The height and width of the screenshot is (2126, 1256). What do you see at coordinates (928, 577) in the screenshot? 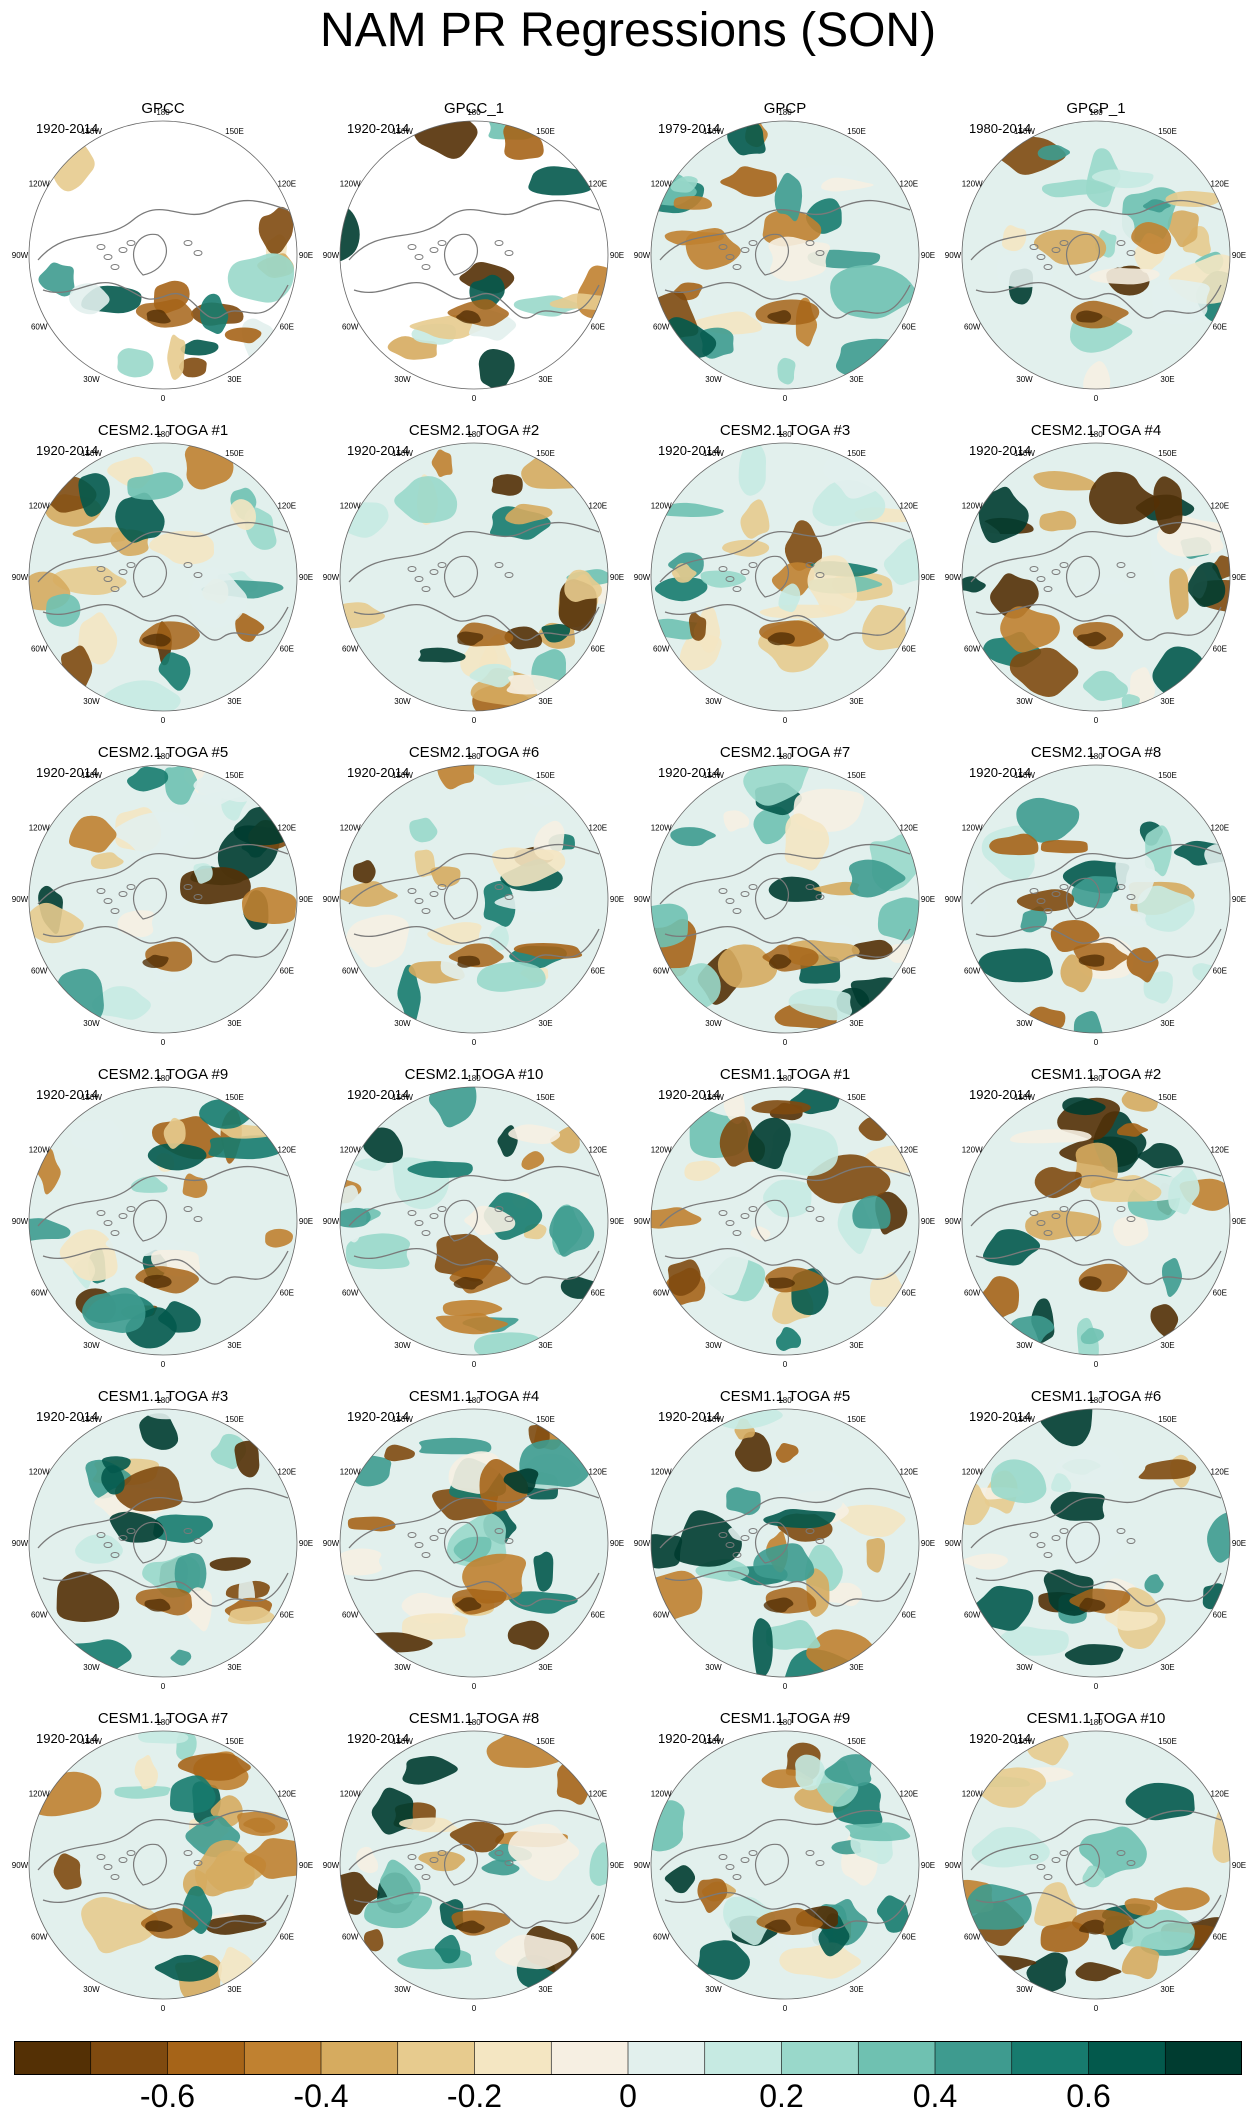
I see `longitude-label: 90E` at bounding box center [928, 577].